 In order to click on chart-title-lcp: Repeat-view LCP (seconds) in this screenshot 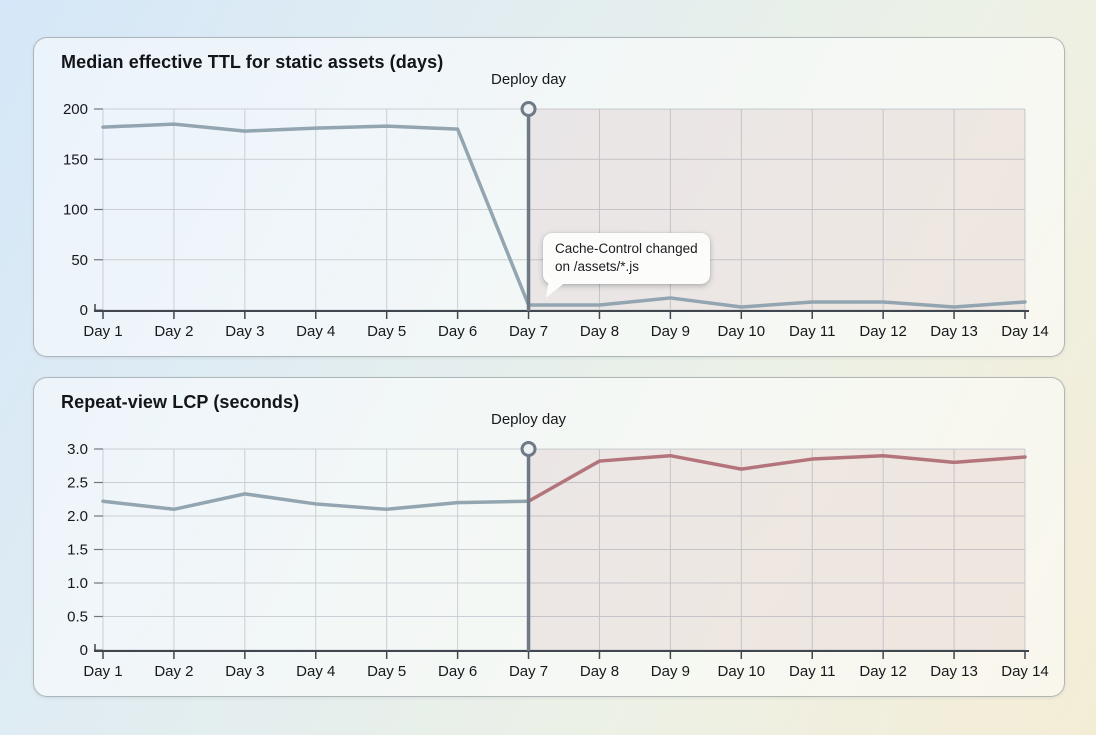, I will do `click(180, 402)`.